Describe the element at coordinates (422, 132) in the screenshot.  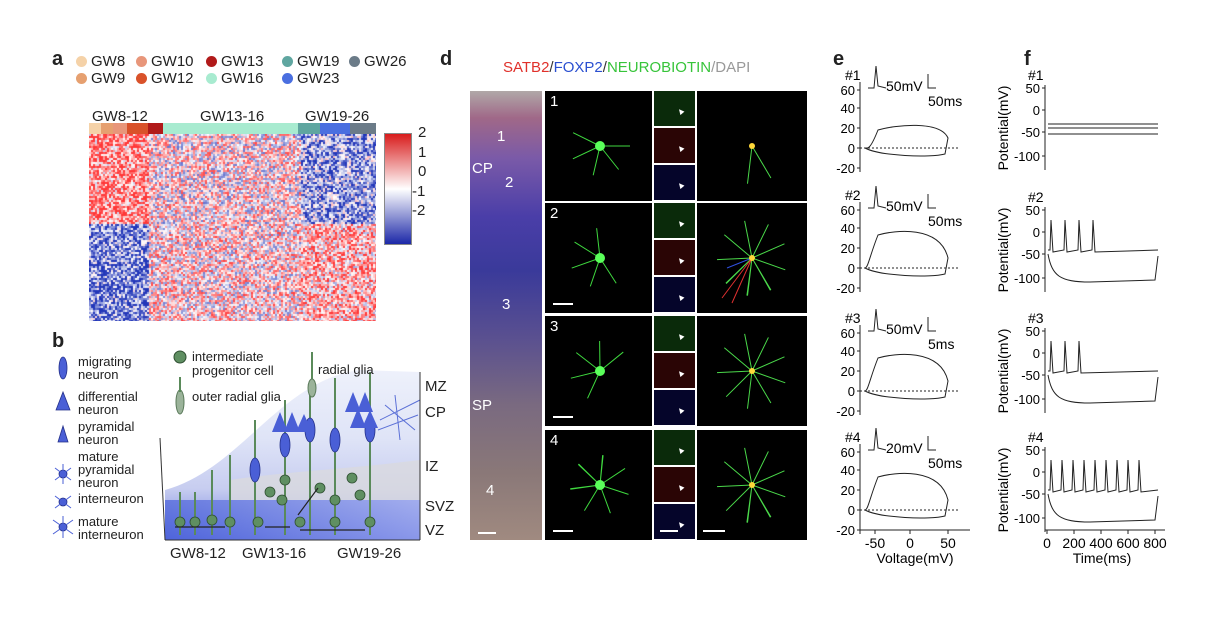
I see `colorbar-tick-2: 2` at that location.